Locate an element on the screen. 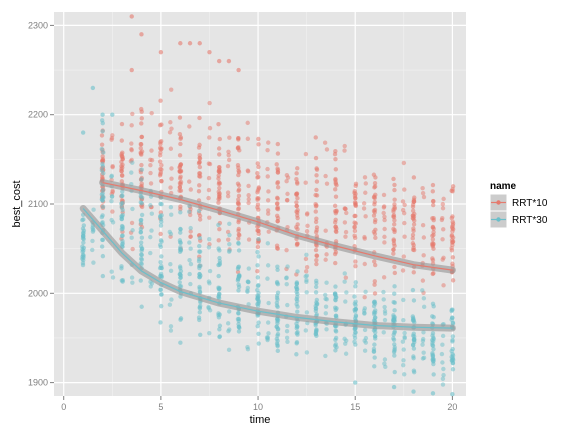 The width and height of the screenshot is (576, 437). legend: name RRT*10 RRT*30 is located at coordinates (518, 205).